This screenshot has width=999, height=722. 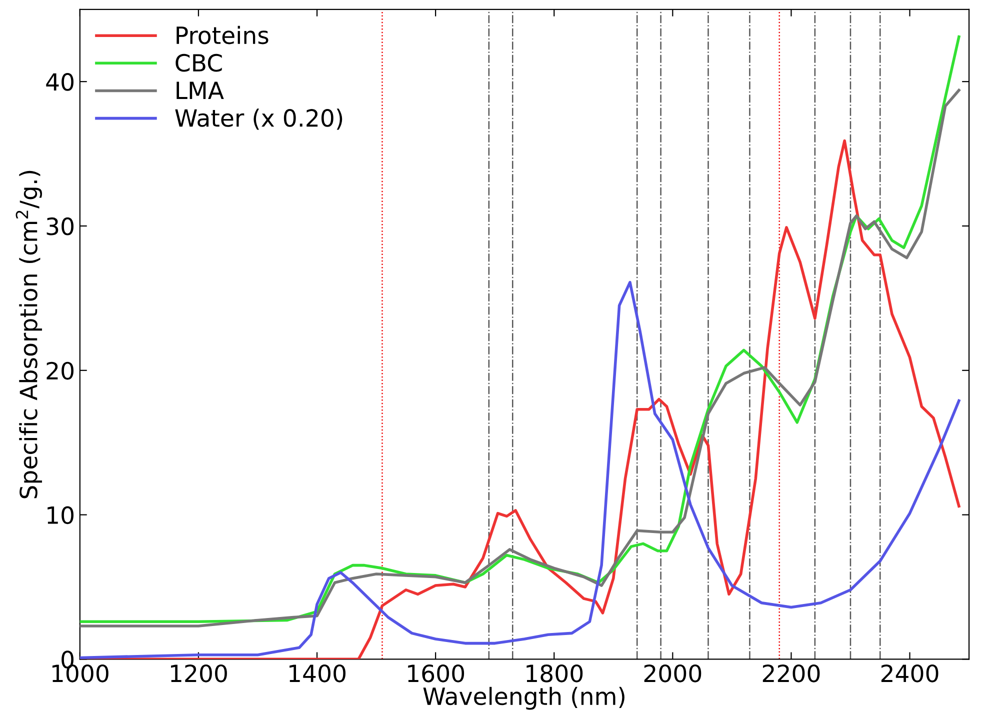 What do you see at coordinates (29, 334) in the screenshot?
I see `y-axis-title: Specific Absorption (cm$^{2}$/g.)` at bounding box center [29, 334].